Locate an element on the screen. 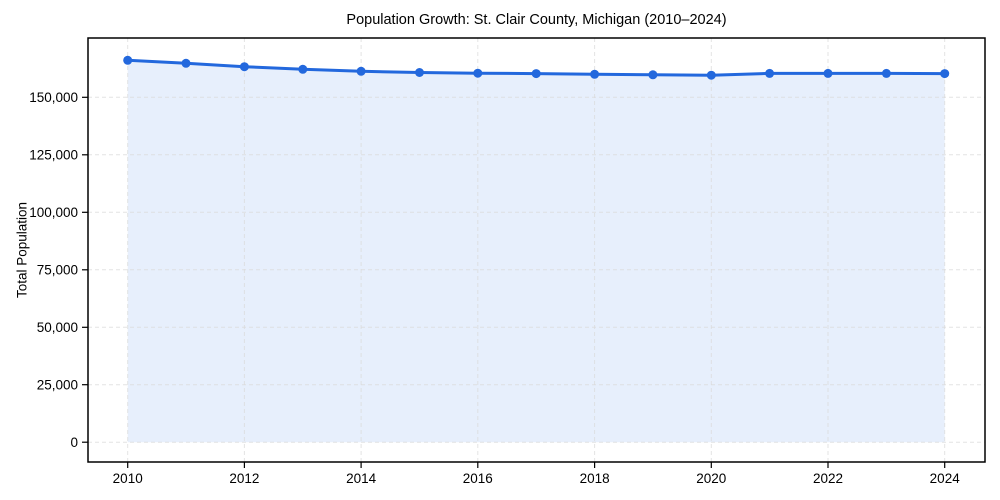 This screenshot has width=1000, height=500. y-tick-label: 50,000 is located at coordinates (57, 327).